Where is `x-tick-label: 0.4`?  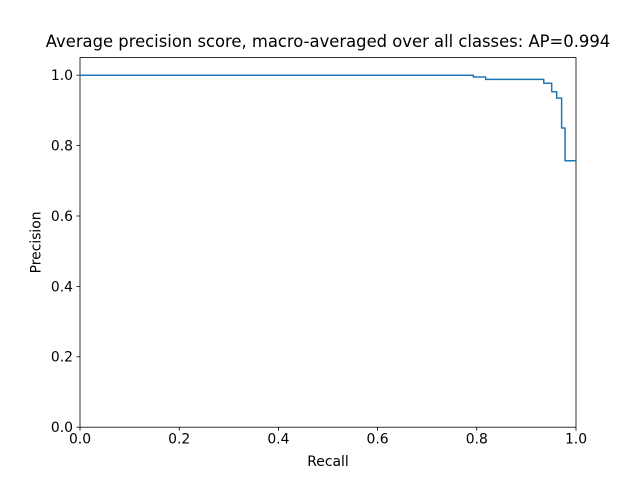 x-tick-label: 0.4 is located at coordinates (278, 440).